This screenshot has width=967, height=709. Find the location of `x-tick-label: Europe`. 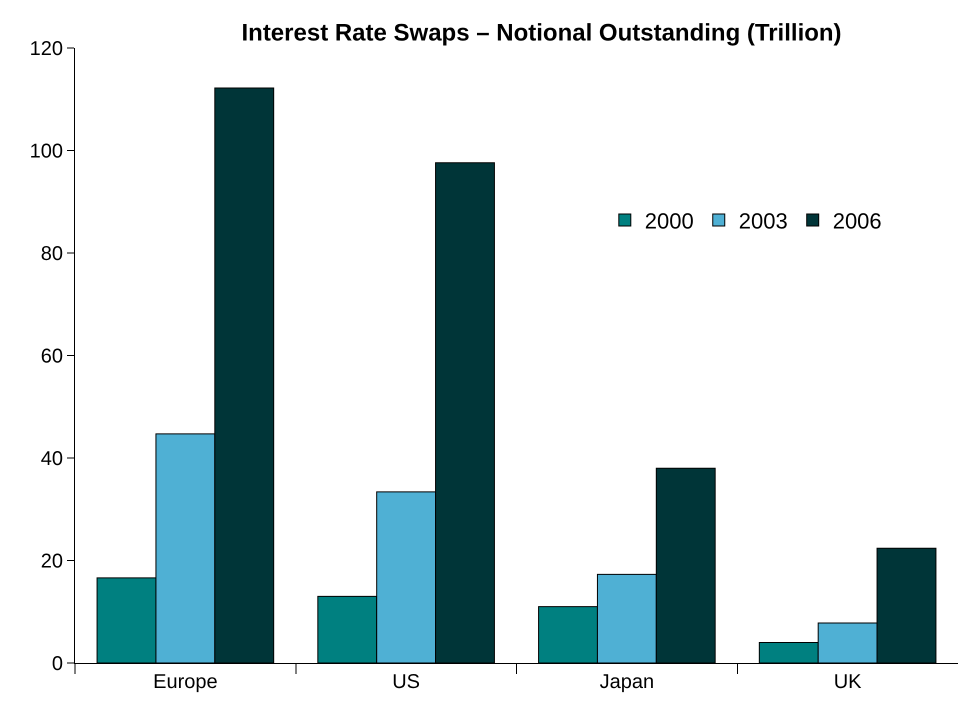

x-tick-label: Europe is located at coordinates (185, 682).